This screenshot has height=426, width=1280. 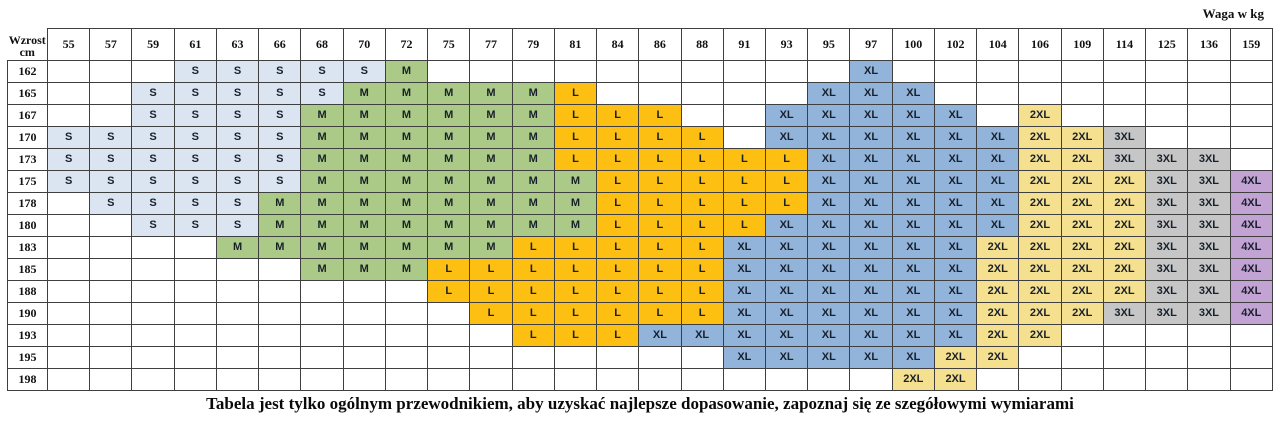 What do you see at coordinates (27, 225) in the screenshot?
I see `height-header: 180` at bounding box center [27, 225].